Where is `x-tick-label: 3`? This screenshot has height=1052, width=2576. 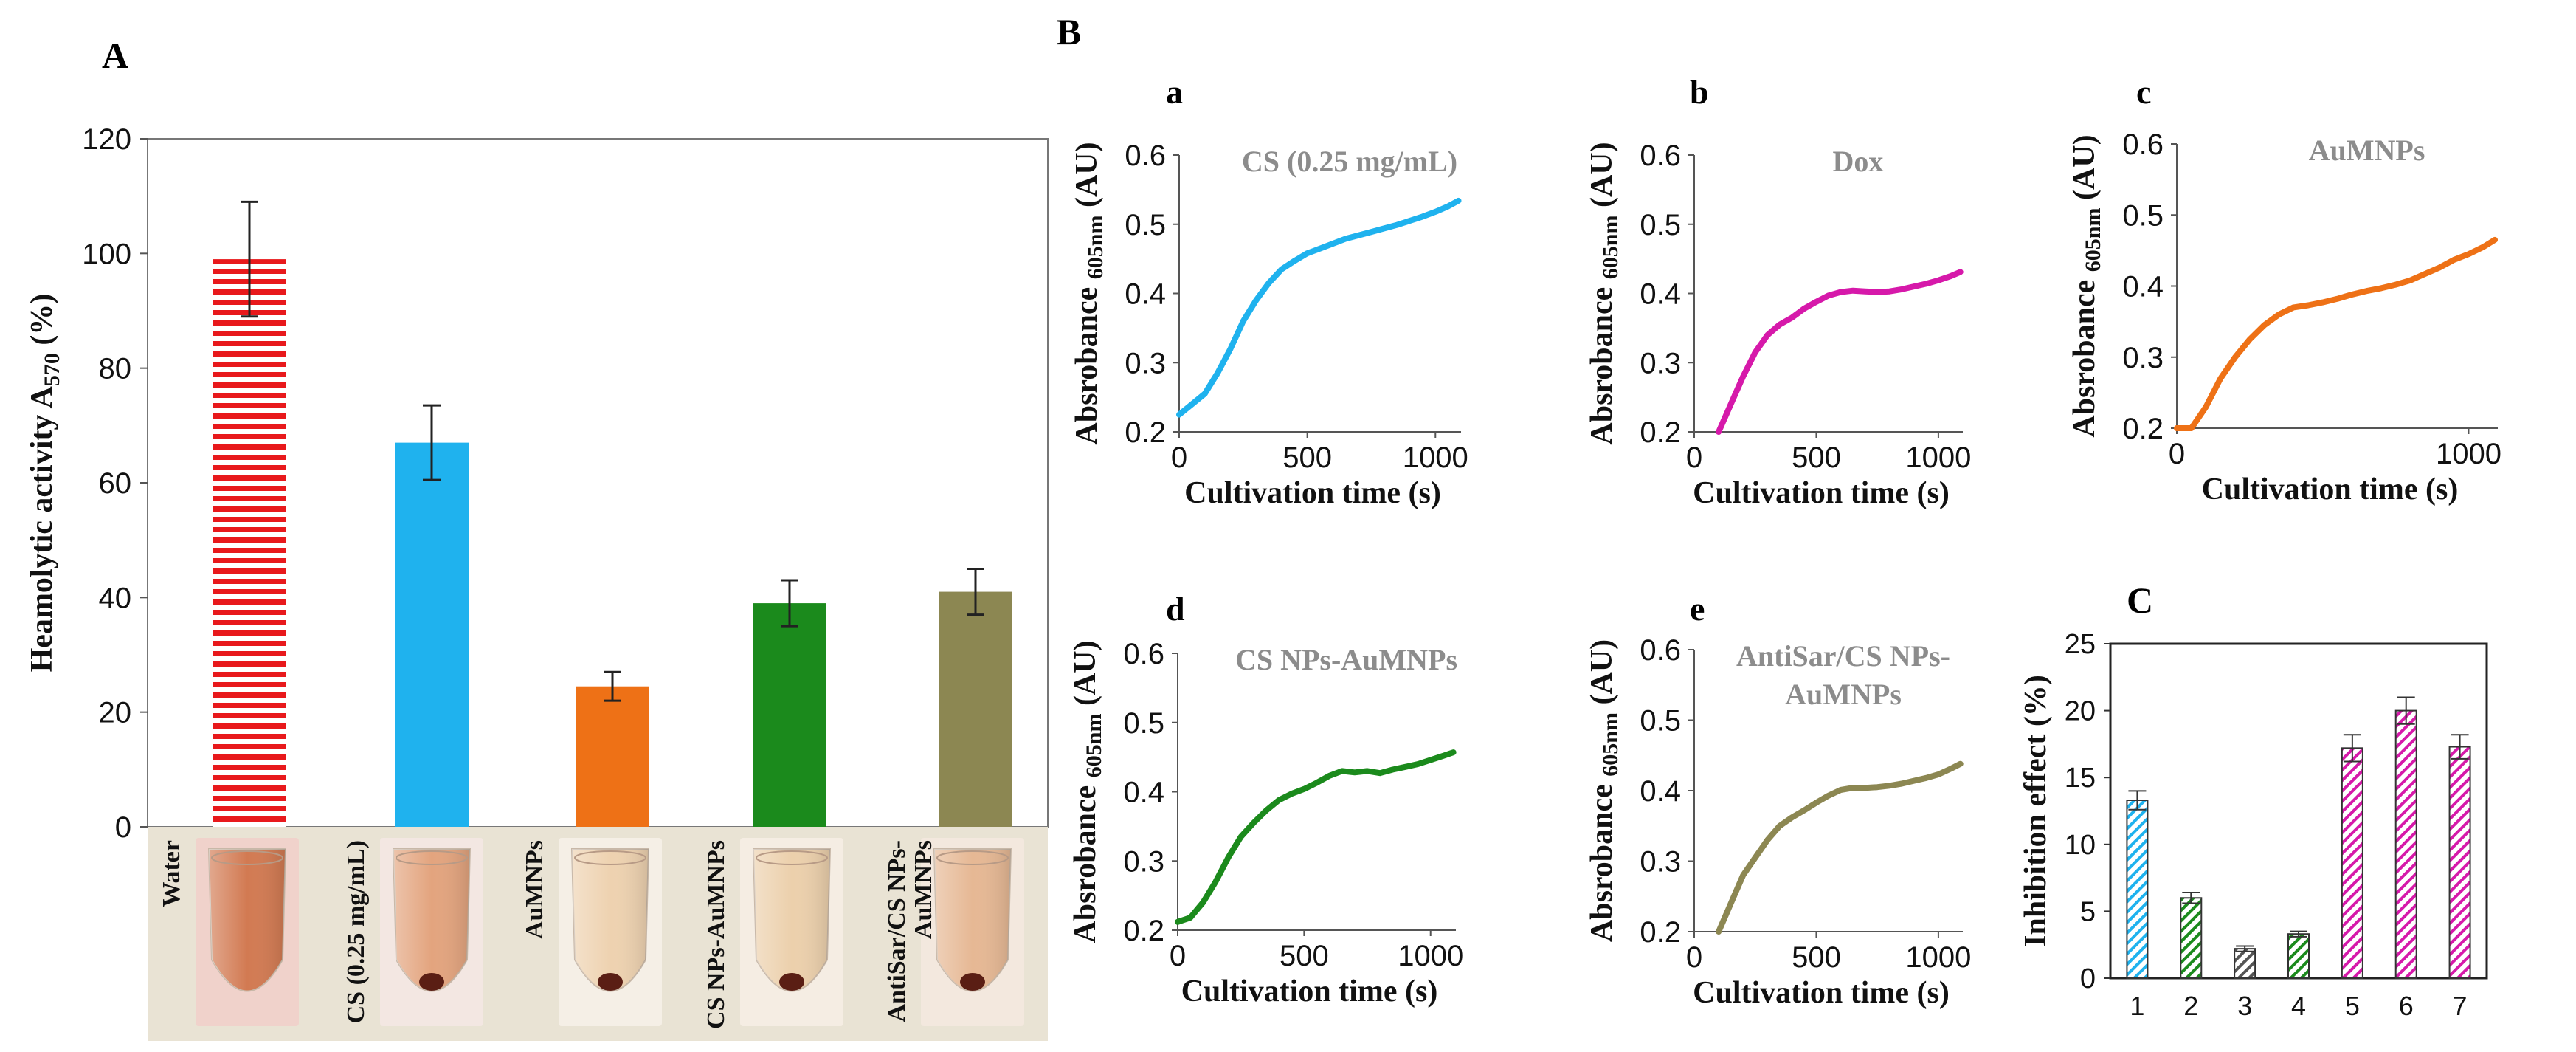 x-tick-label: 3 is located at coordinates (2244, 1006).